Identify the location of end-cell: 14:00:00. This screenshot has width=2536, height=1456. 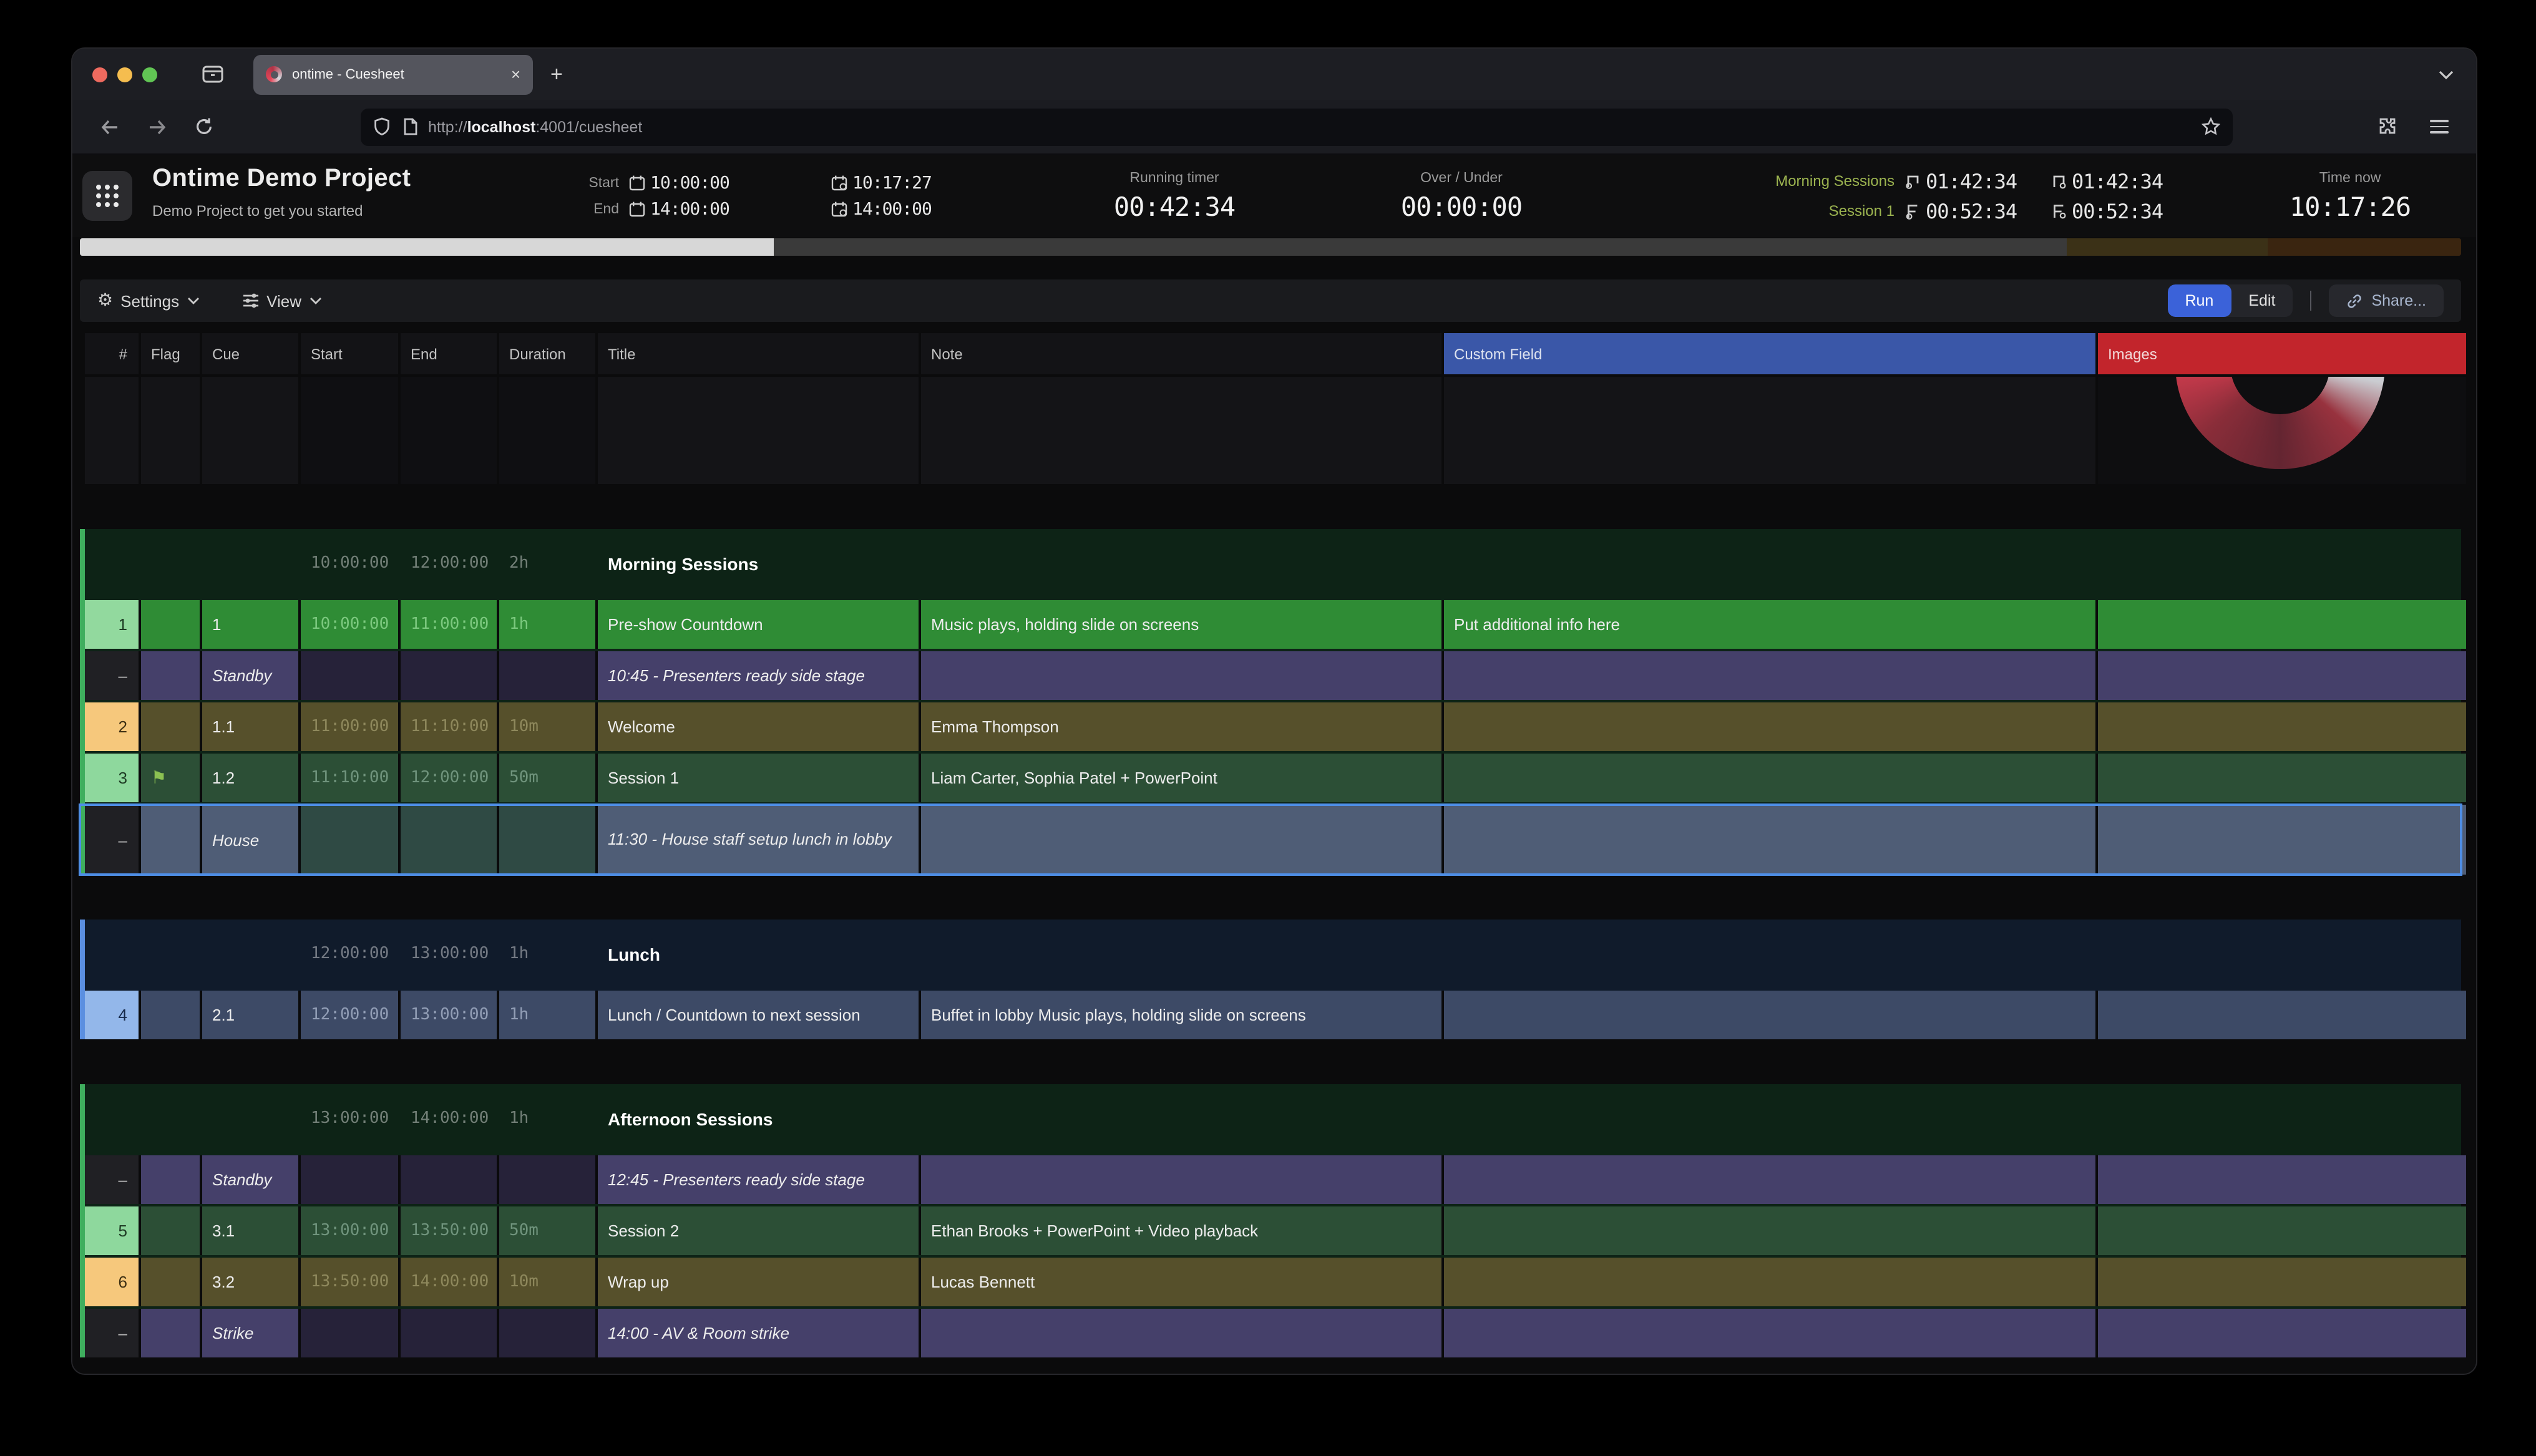
(449, 1282).